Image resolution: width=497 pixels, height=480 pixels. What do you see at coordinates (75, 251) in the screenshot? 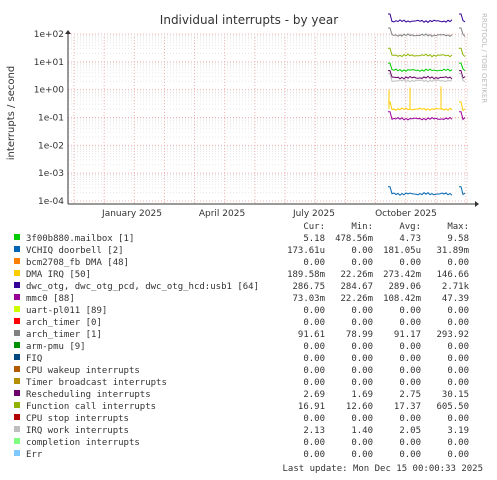
I see `legend-series-name: VCHIQ doorbell [2]` at bounding box center [75, 251].